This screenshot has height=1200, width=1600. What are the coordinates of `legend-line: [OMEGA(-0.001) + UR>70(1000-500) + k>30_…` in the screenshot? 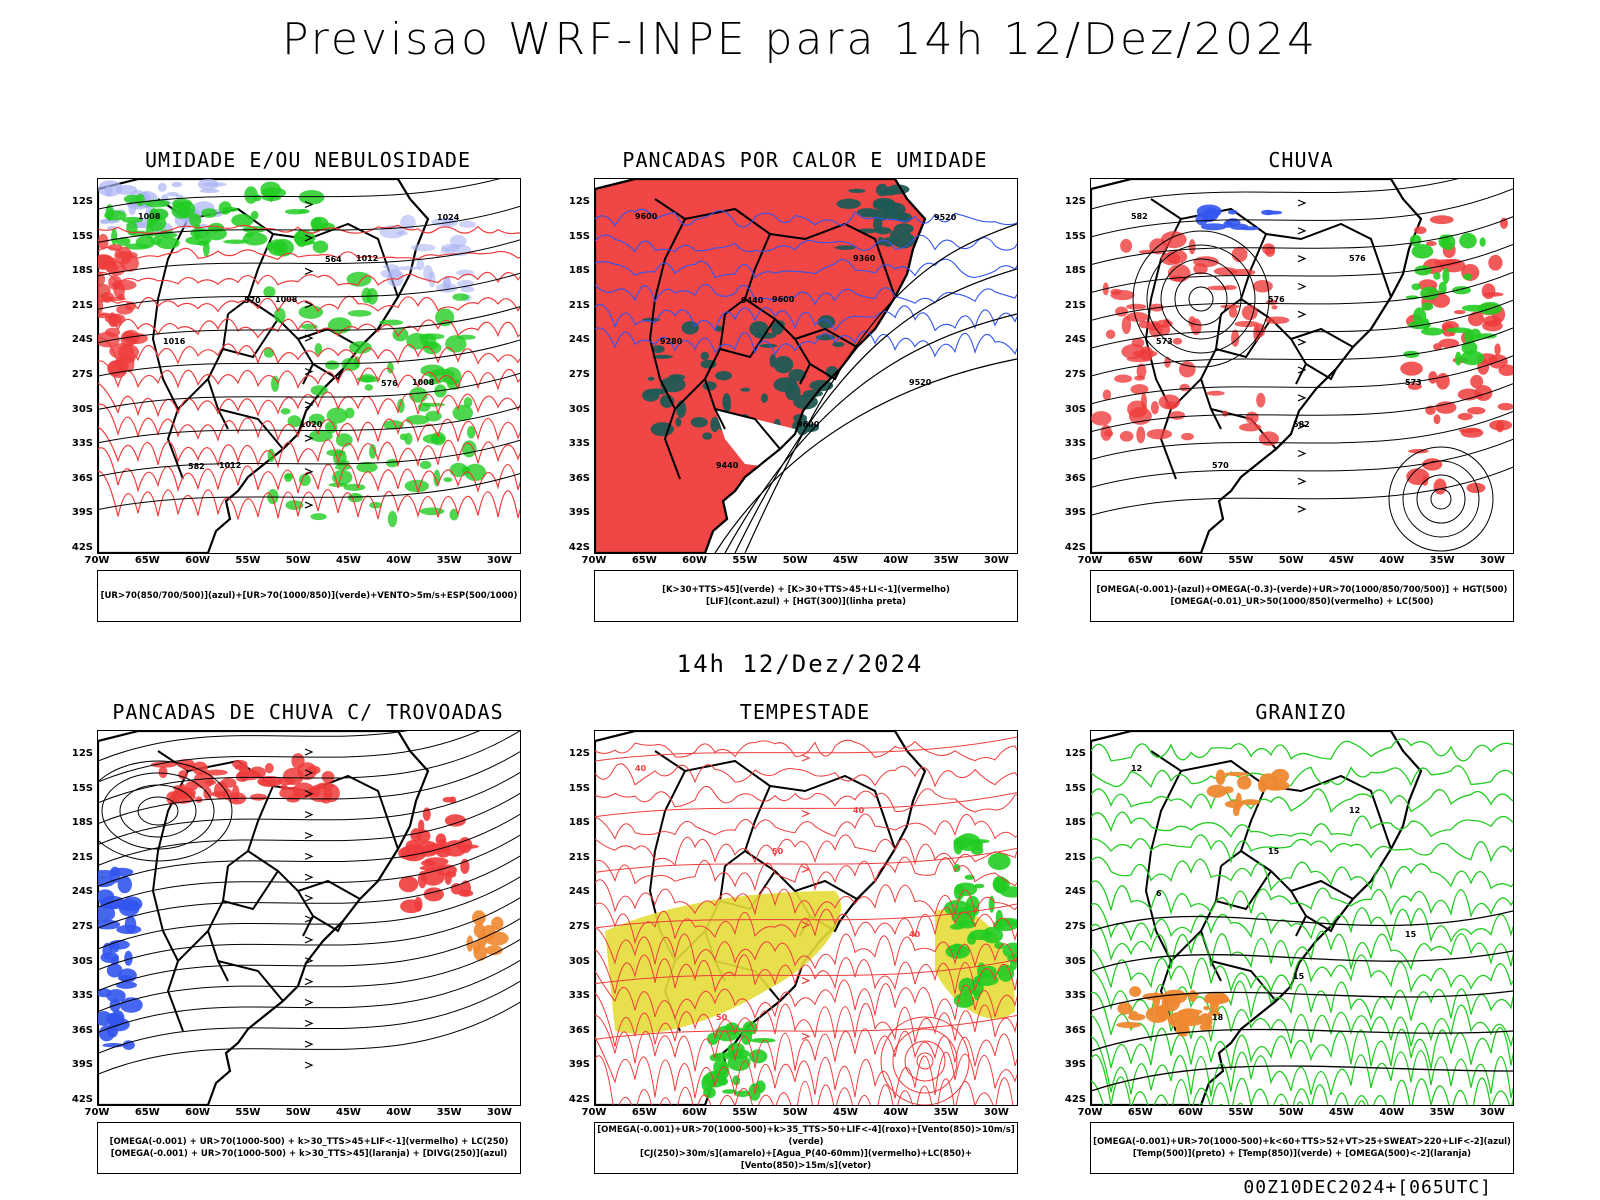 It's located at (309, 1142).